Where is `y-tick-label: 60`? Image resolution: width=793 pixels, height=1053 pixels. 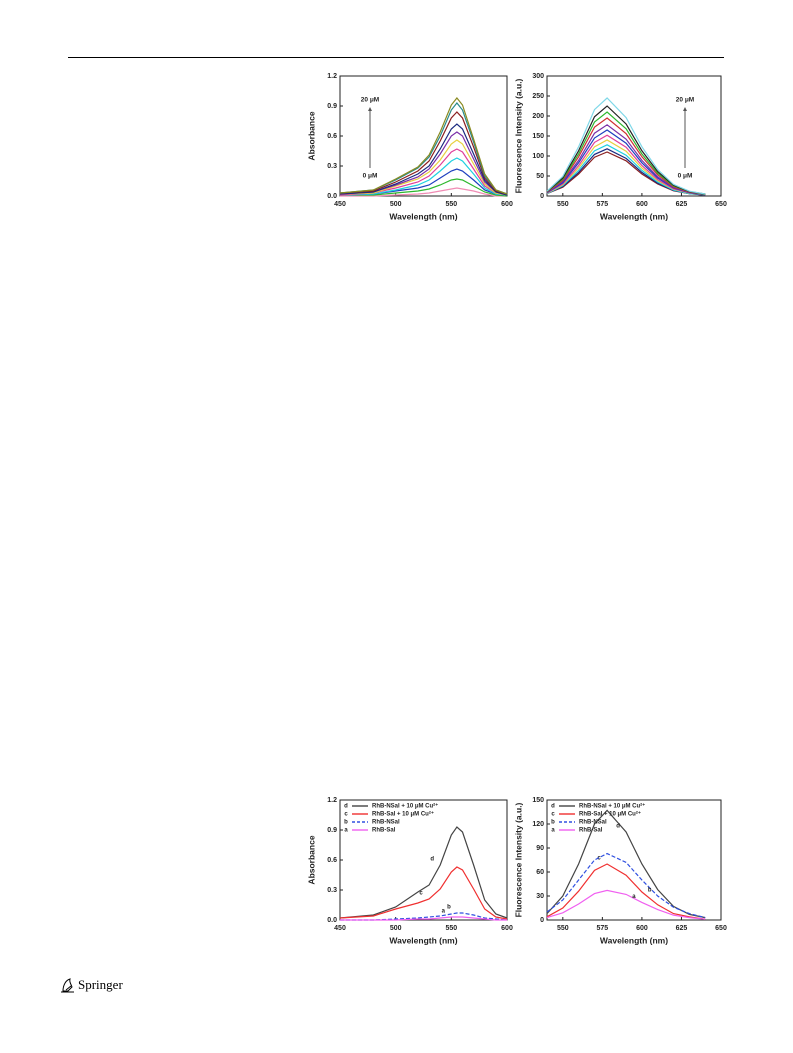 y-tick-label: 60 is located at coordinates (540, 872).